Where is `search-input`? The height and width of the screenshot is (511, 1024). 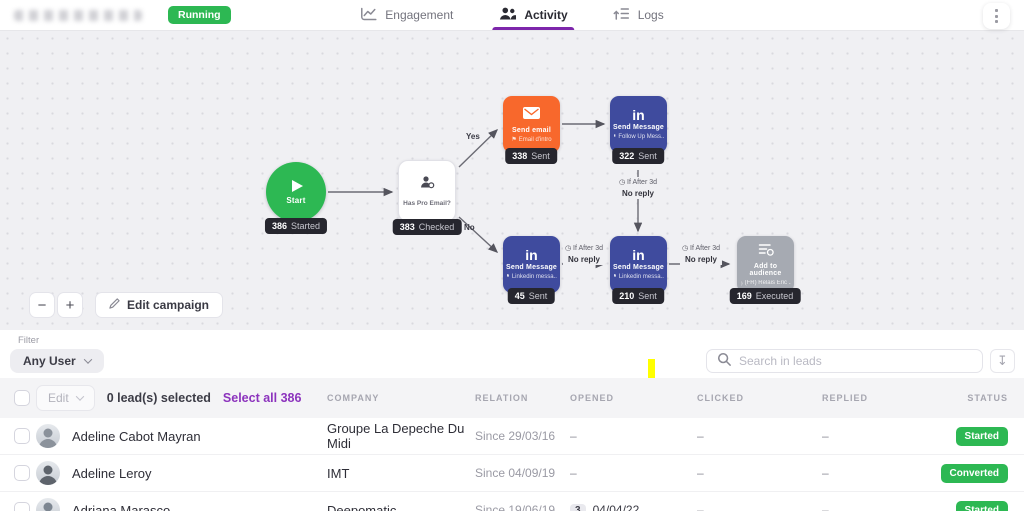 search-input is located at coordinates (855, 361).